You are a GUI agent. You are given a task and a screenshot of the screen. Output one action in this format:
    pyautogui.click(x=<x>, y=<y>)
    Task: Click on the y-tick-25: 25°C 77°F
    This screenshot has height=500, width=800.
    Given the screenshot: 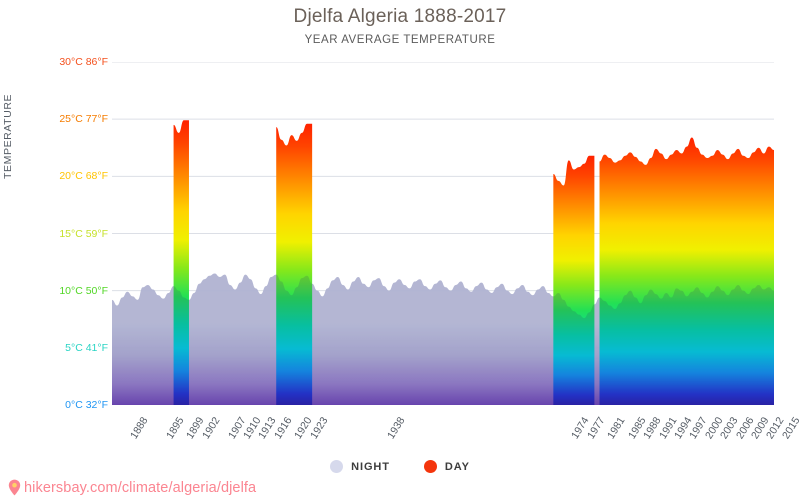 What is the action you would take?
    pyautogui.click(x=83, y=119)
    